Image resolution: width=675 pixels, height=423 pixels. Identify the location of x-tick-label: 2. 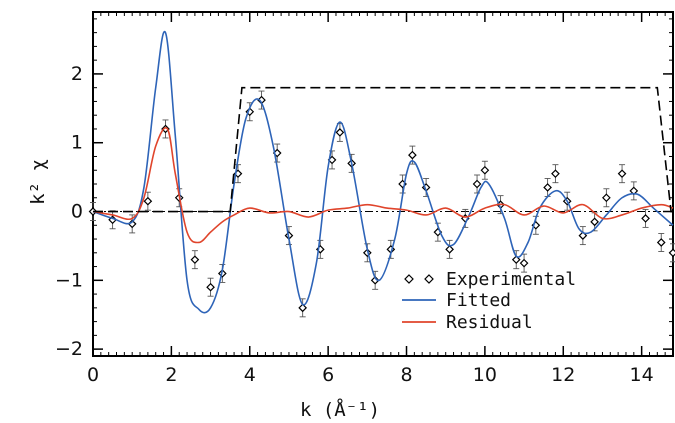
(171, 375).